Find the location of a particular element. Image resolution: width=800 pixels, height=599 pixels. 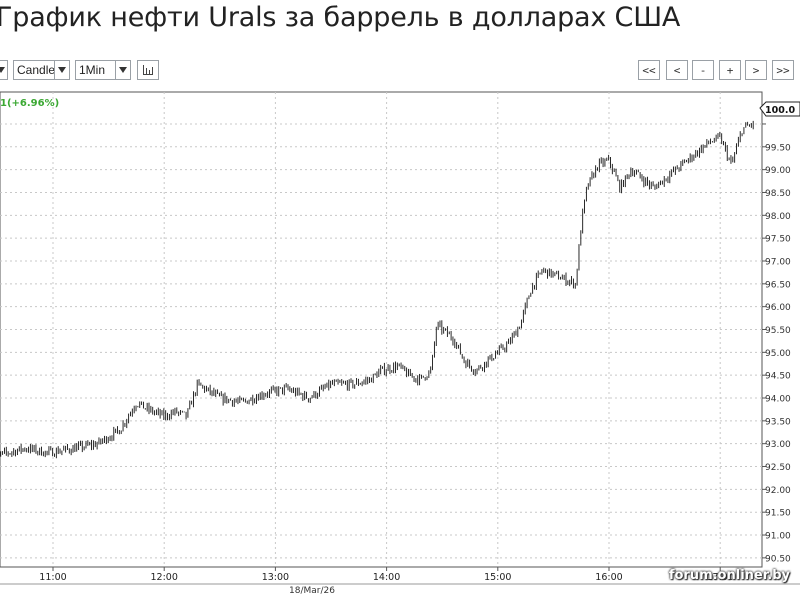

y-tick-label: 96.00 is located at coordinates (778, 308).